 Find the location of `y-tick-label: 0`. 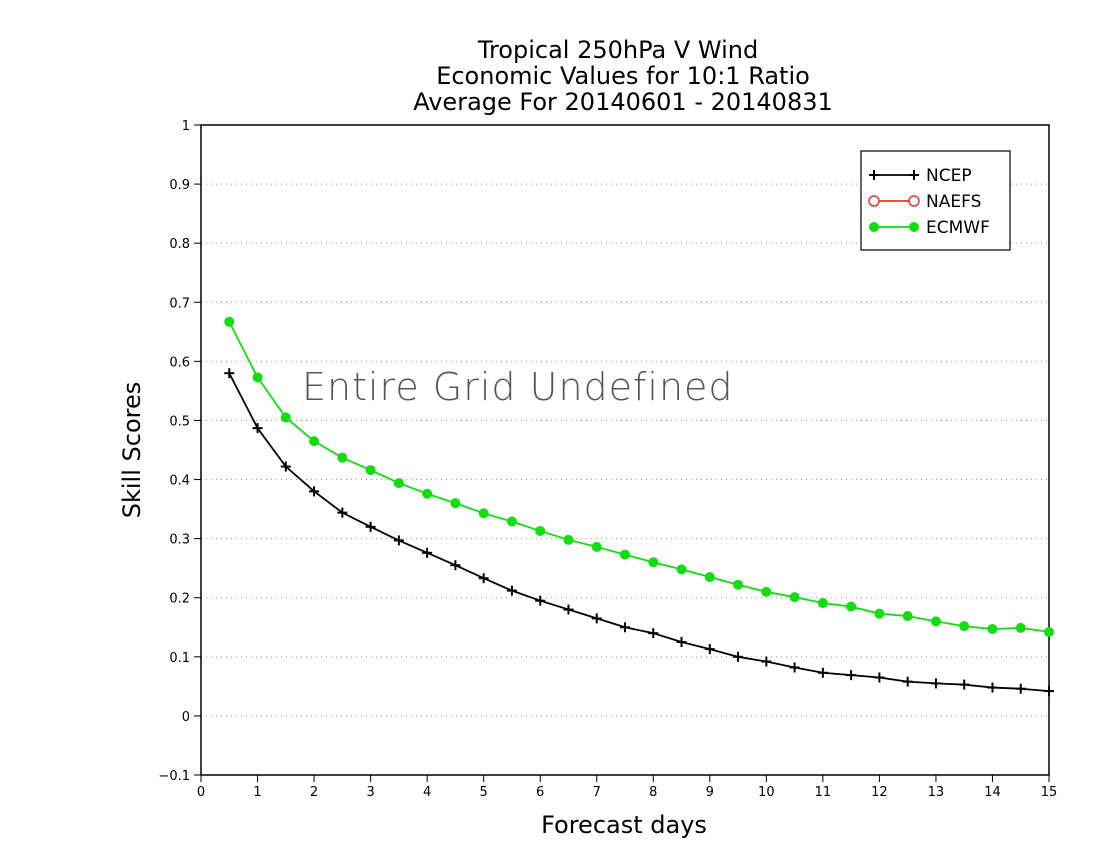

y-tick-label: 0 is located at coordinates (186, 717).